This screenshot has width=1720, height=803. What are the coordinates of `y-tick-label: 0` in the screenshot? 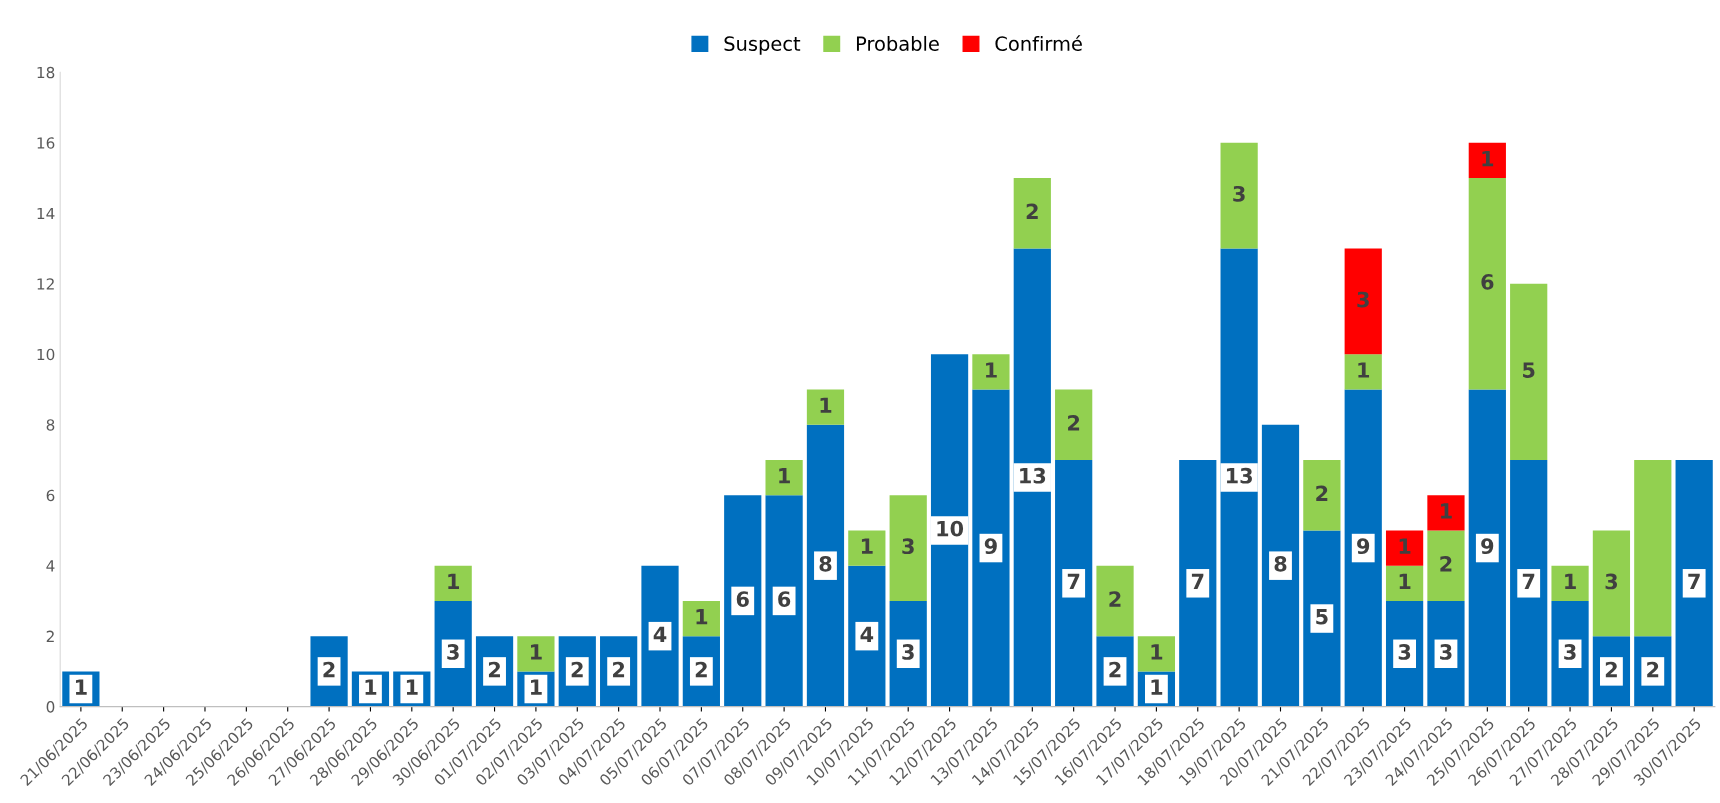 It's located at (50, 707).